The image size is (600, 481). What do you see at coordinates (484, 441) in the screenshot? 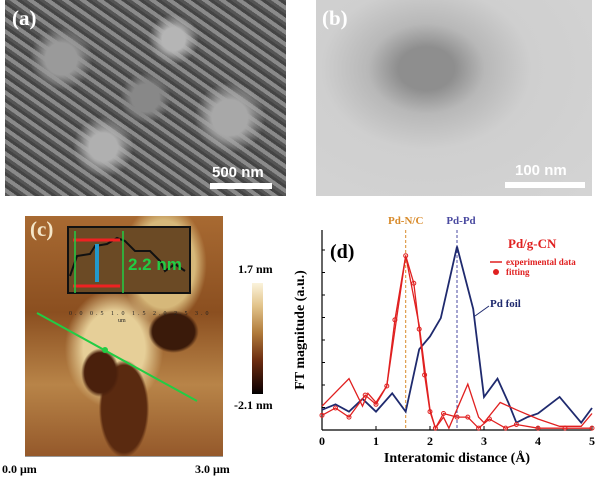
I see `x-tick-label: 3` at bounding box center [484, 441].